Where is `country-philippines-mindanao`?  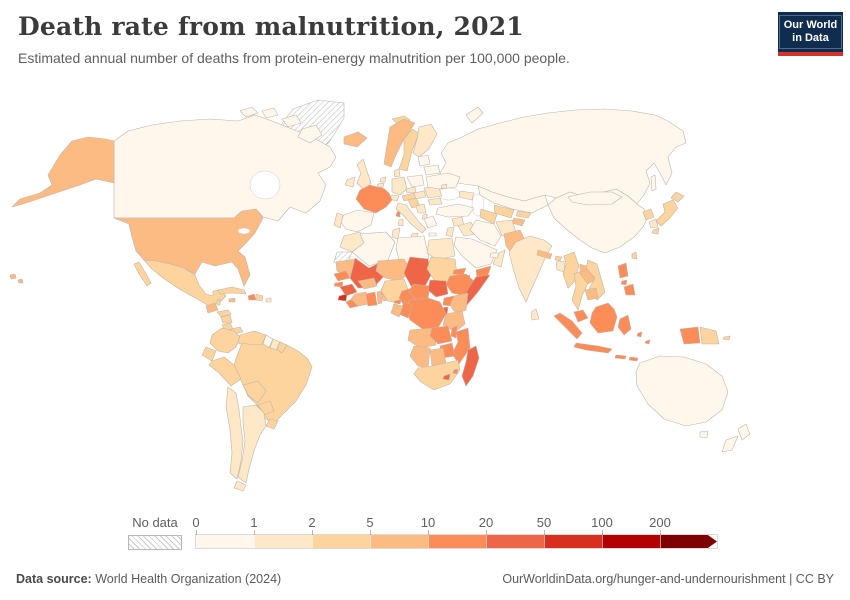
country-philippines-mindanao is located at coordinates (629, 289).